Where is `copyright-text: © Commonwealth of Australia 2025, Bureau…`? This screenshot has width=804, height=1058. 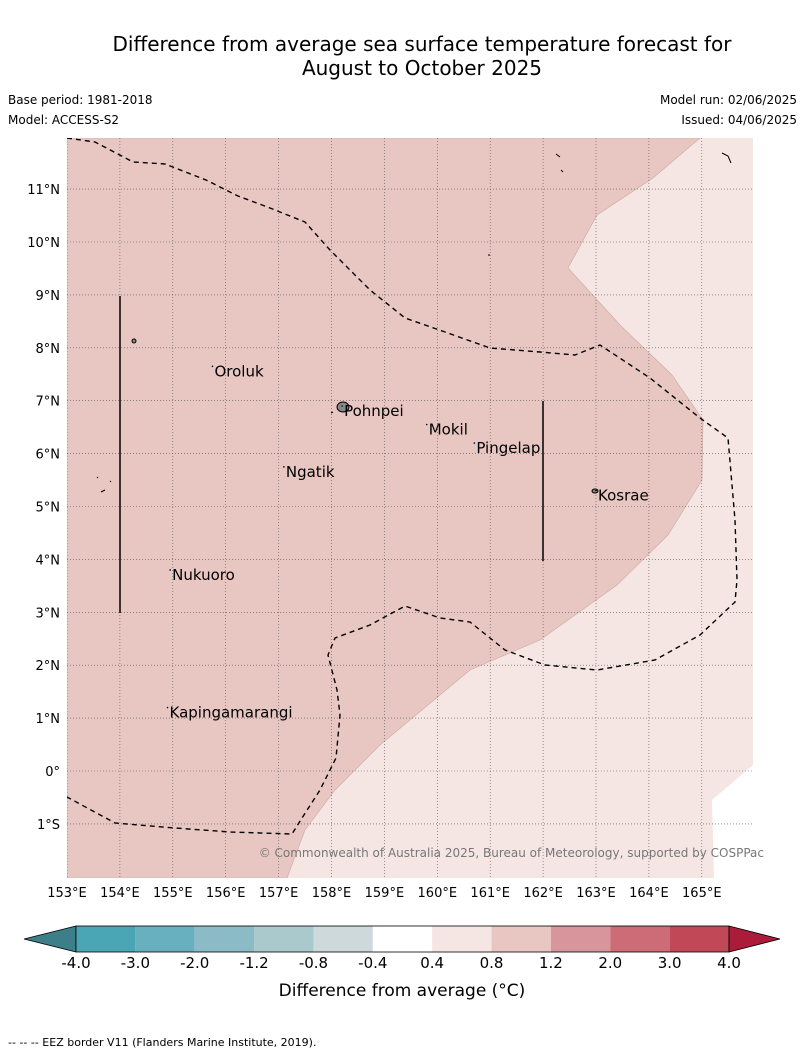
copyright-text: © Commonwealth of Australia 2025, Bureau… is located at coordinates (511, 853).